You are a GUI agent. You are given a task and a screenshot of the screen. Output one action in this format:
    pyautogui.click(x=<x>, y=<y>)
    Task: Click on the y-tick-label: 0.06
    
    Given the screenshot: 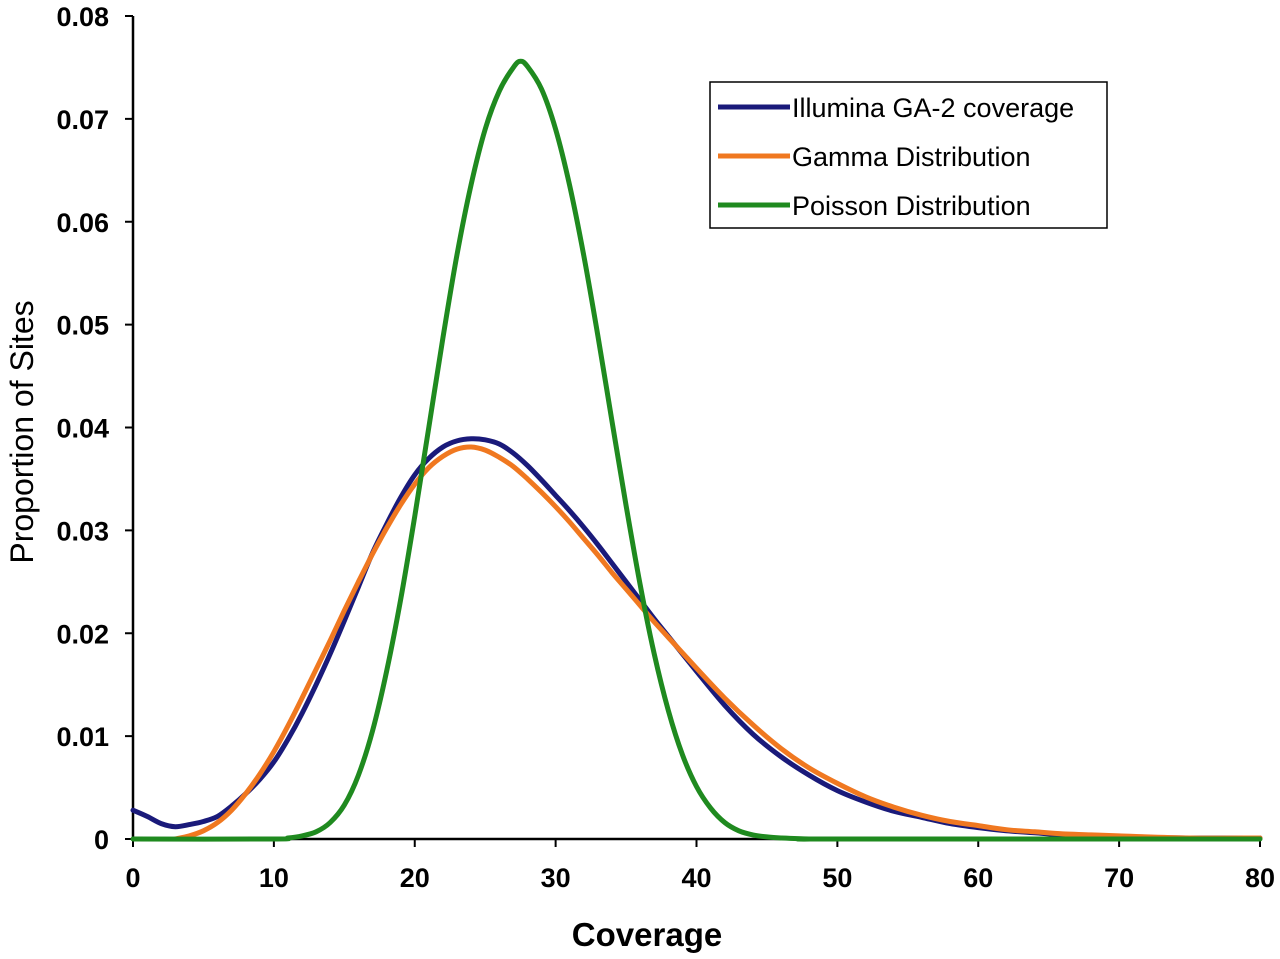 What is the action you would take?
    pyautogui.click(x=82, y=223)
    